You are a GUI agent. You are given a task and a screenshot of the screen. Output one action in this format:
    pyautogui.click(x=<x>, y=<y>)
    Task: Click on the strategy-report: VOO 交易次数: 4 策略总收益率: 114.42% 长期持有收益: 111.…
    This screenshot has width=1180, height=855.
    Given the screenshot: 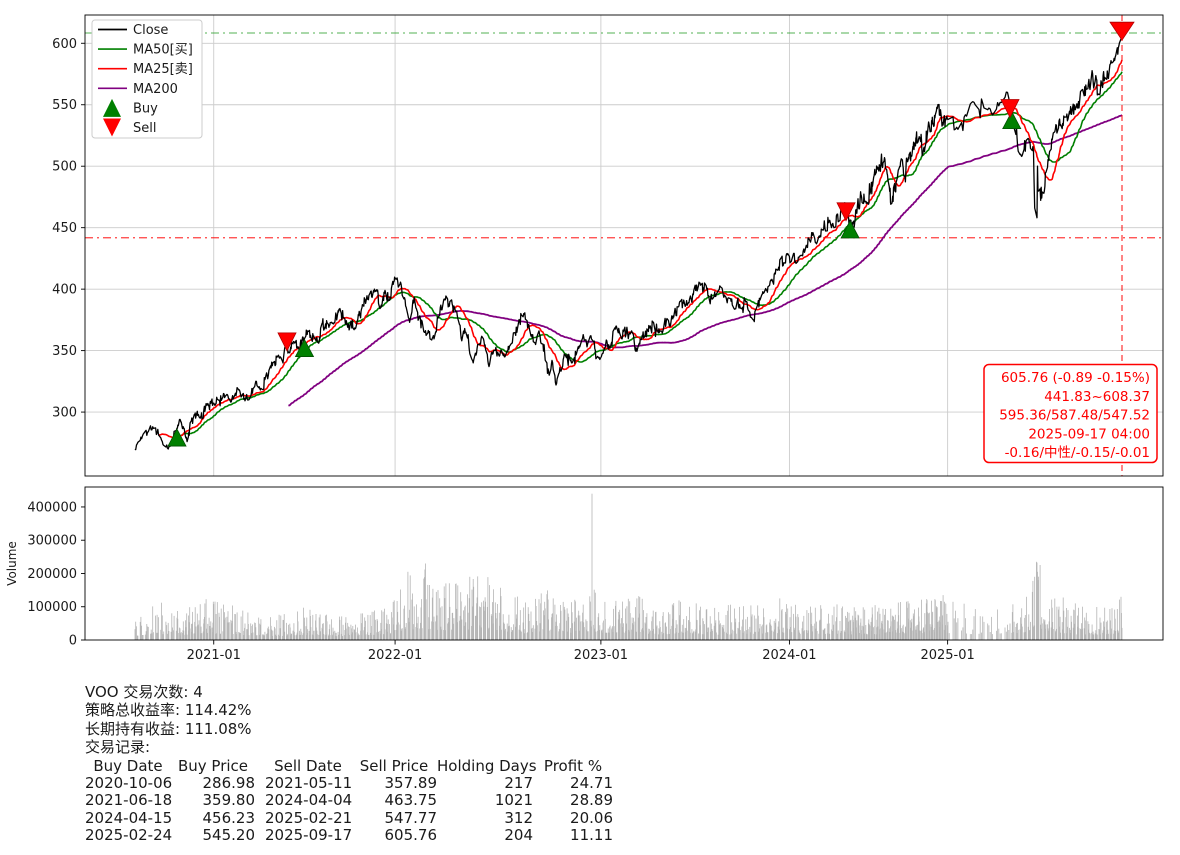 What is the action you would take?
    pyautogui.click(x=349, y=764)
    